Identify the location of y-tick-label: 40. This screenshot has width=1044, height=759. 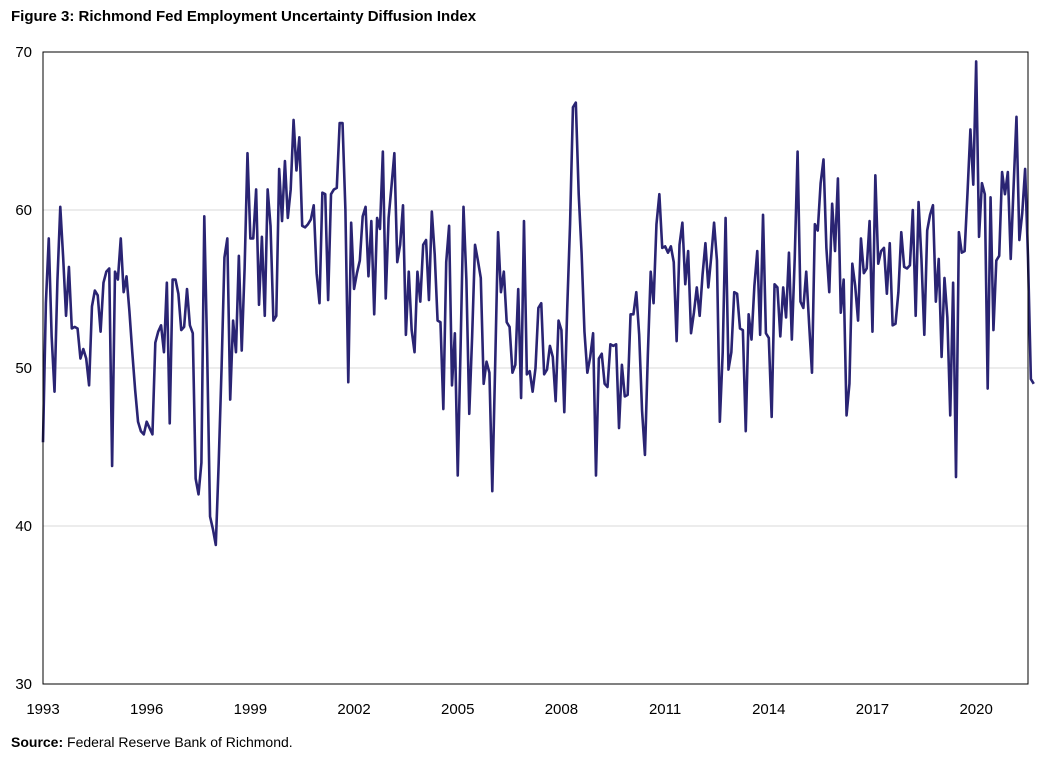
(23, 526).